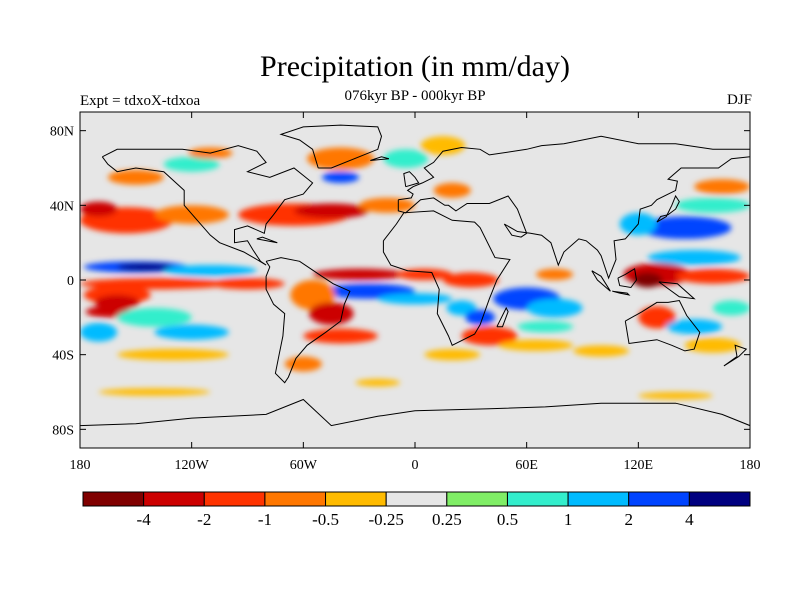 The width and height of the screenshot is (800, 600). Describe the element at coordinates (63, 430) in the screenshot. I see `y-tick-label-4: 80S` at that location.